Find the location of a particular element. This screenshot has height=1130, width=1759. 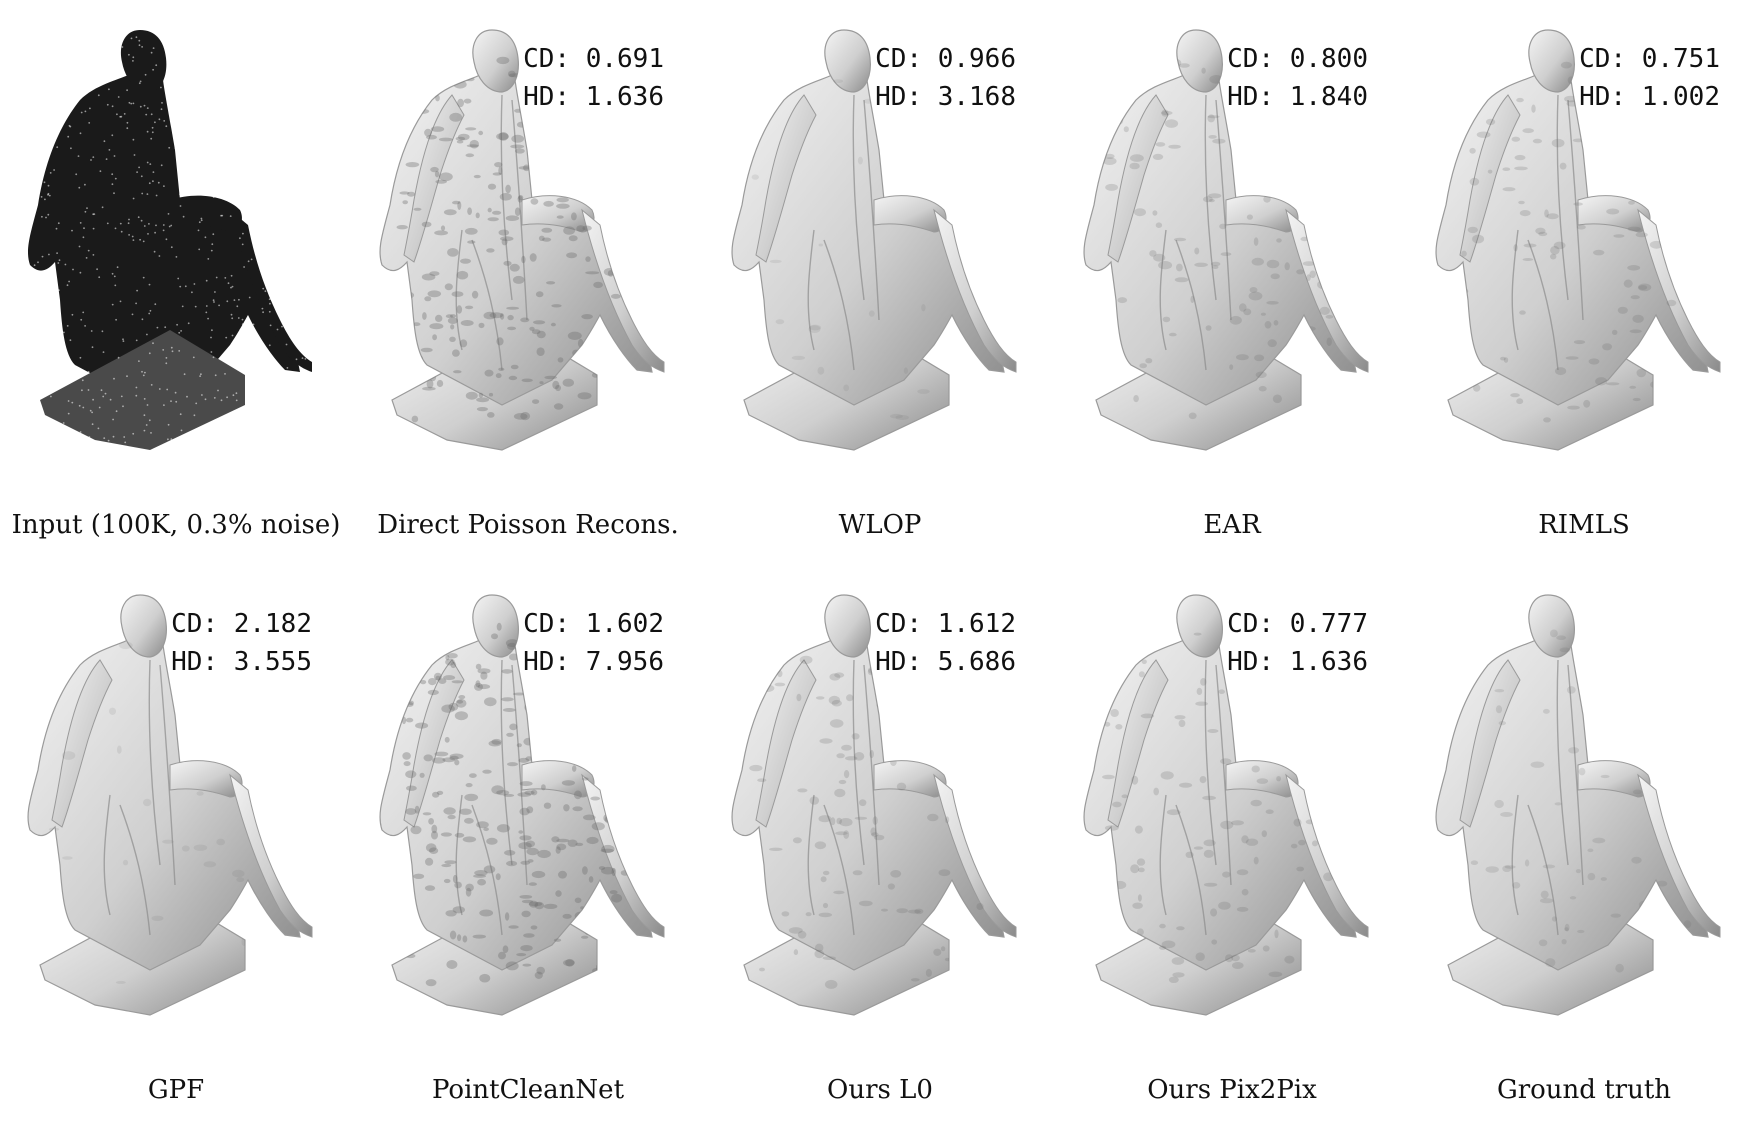

statue-render is located at coordinates (169, 239).